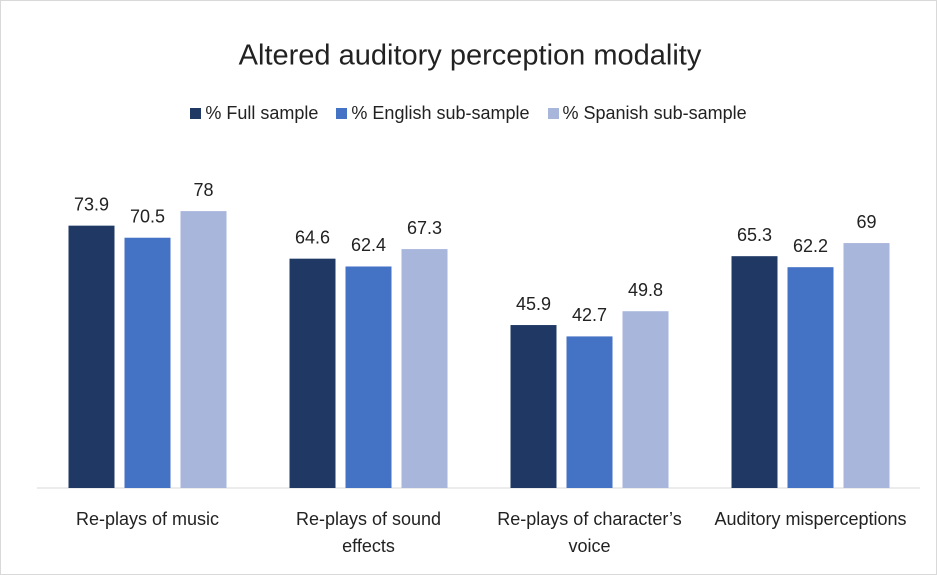 This screenshot has width=937, height=575. I want to click on x-tick-label: Auditory misperceptions, so click(810, 519).